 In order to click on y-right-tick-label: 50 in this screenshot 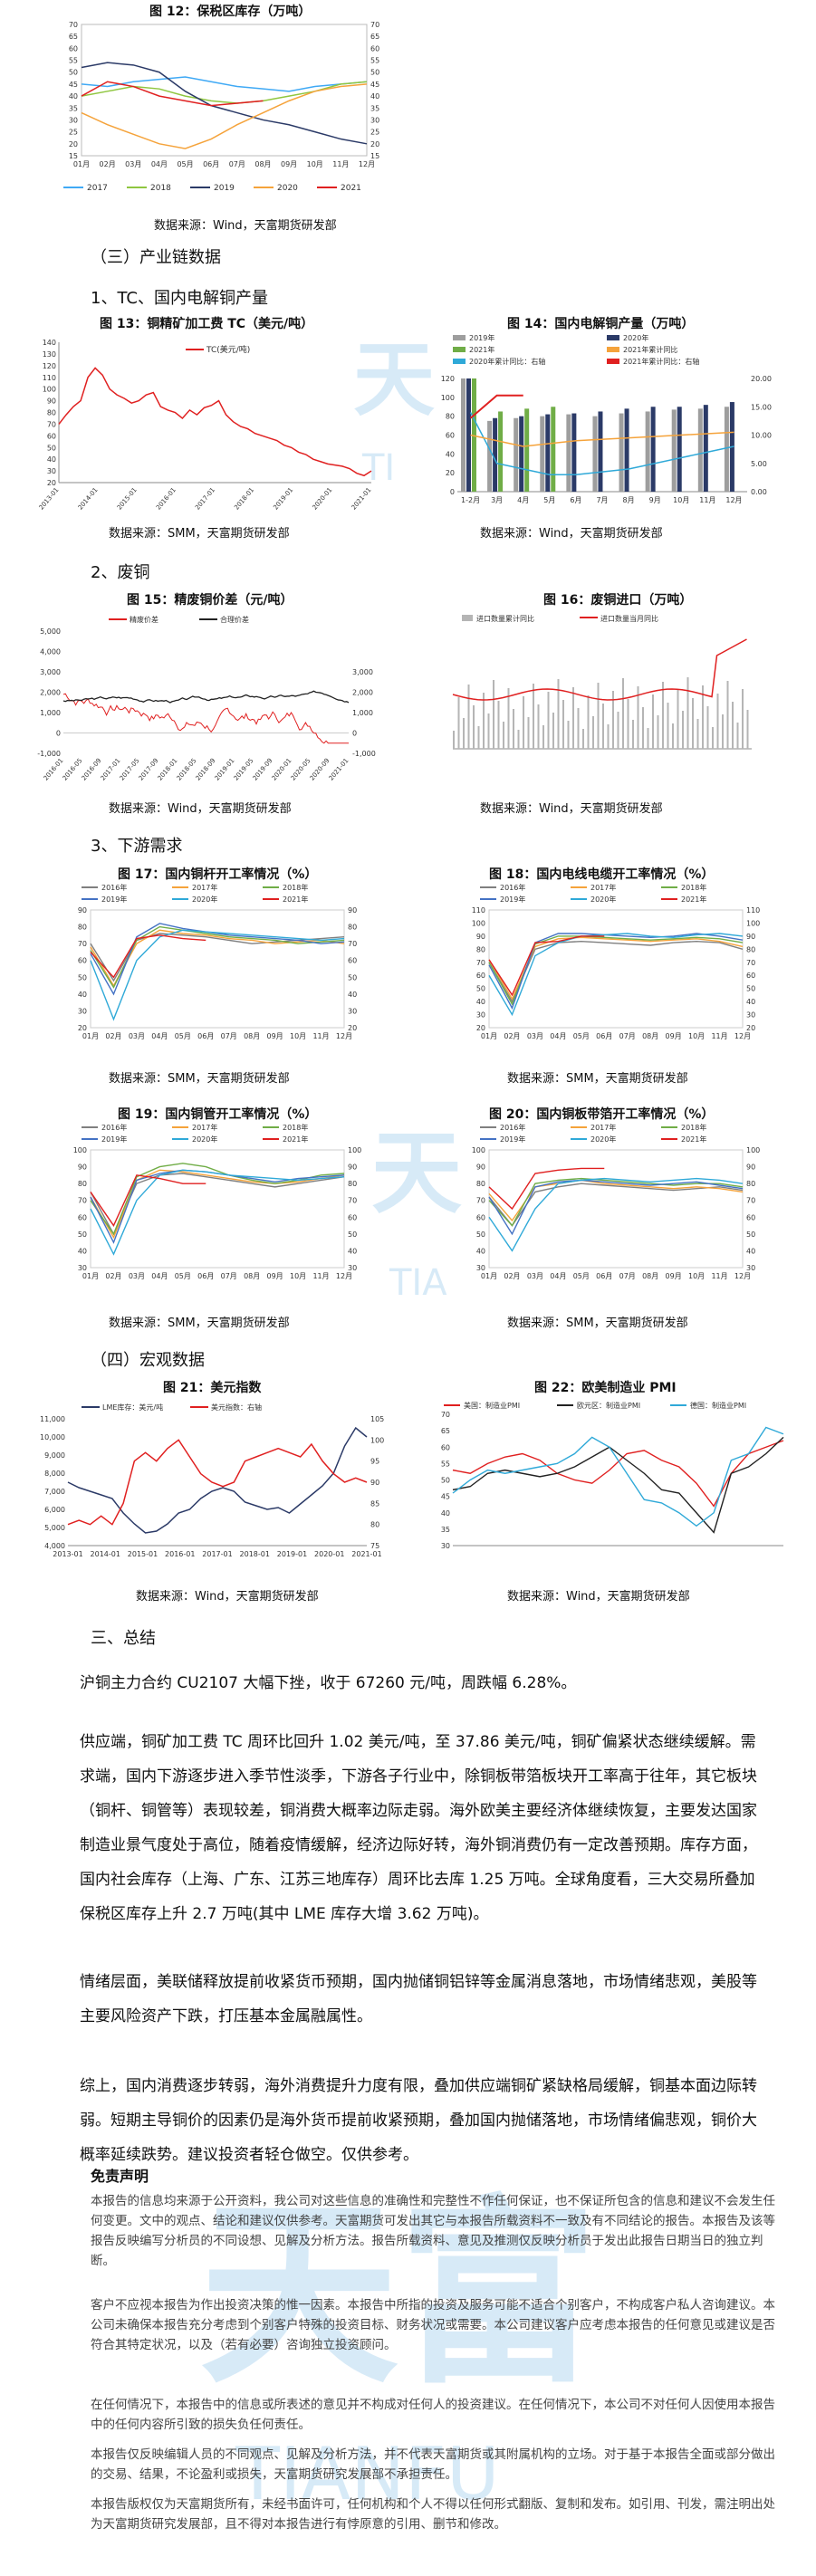, I will do `click(750, 989)`.